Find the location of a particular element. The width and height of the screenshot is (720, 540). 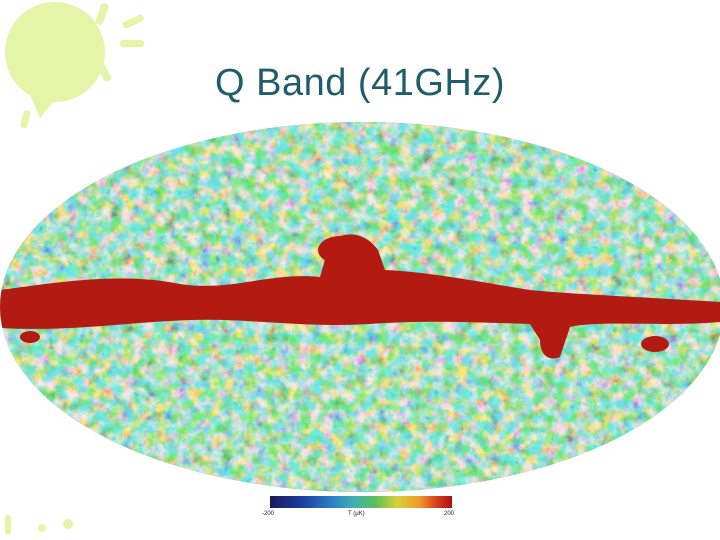

slide-title: Q Band (41GHz) is located at coordinates (360, 83).